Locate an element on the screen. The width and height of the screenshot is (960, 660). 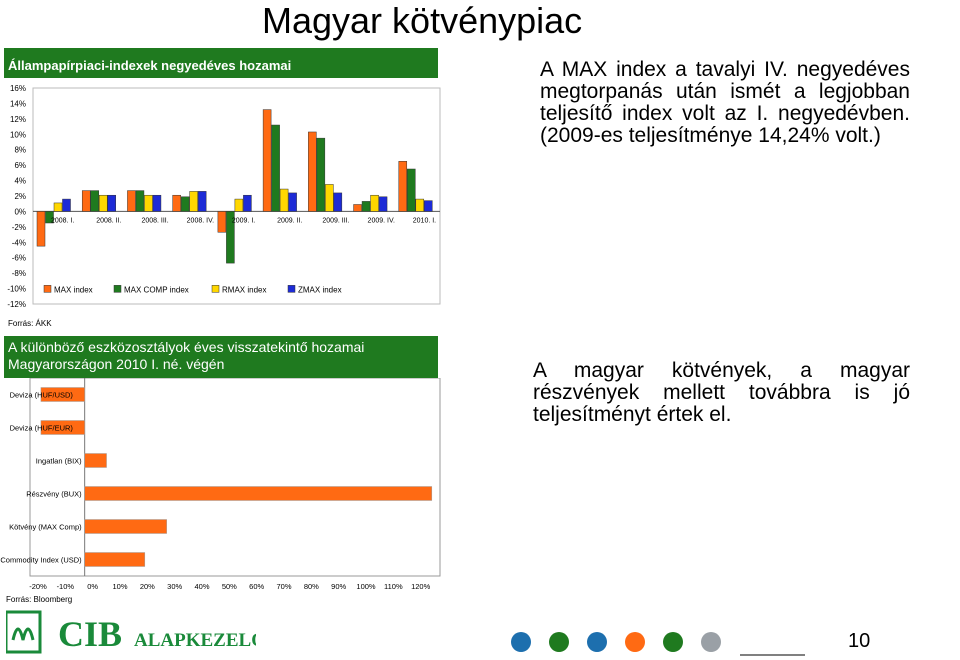
chart1-y-tick: 4% is located at coordinates (20, 181).